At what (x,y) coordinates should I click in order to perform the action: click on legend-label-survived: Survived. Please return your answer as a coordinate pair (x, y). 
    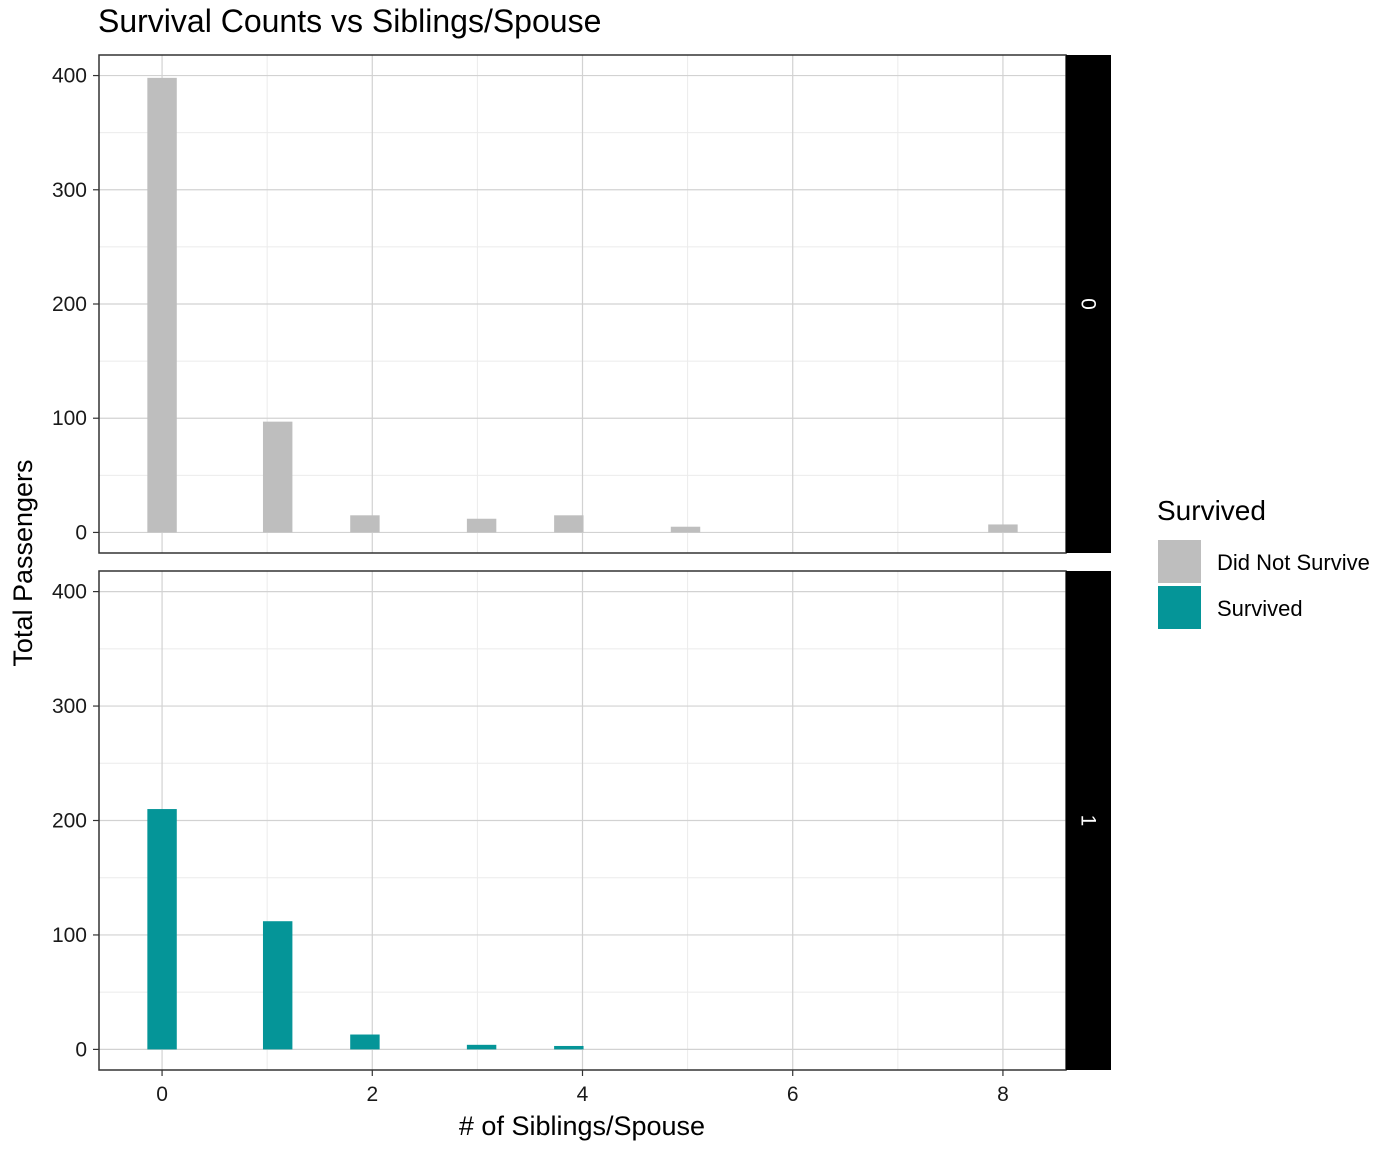
    Looking at the image, I should click on (1260, 608).